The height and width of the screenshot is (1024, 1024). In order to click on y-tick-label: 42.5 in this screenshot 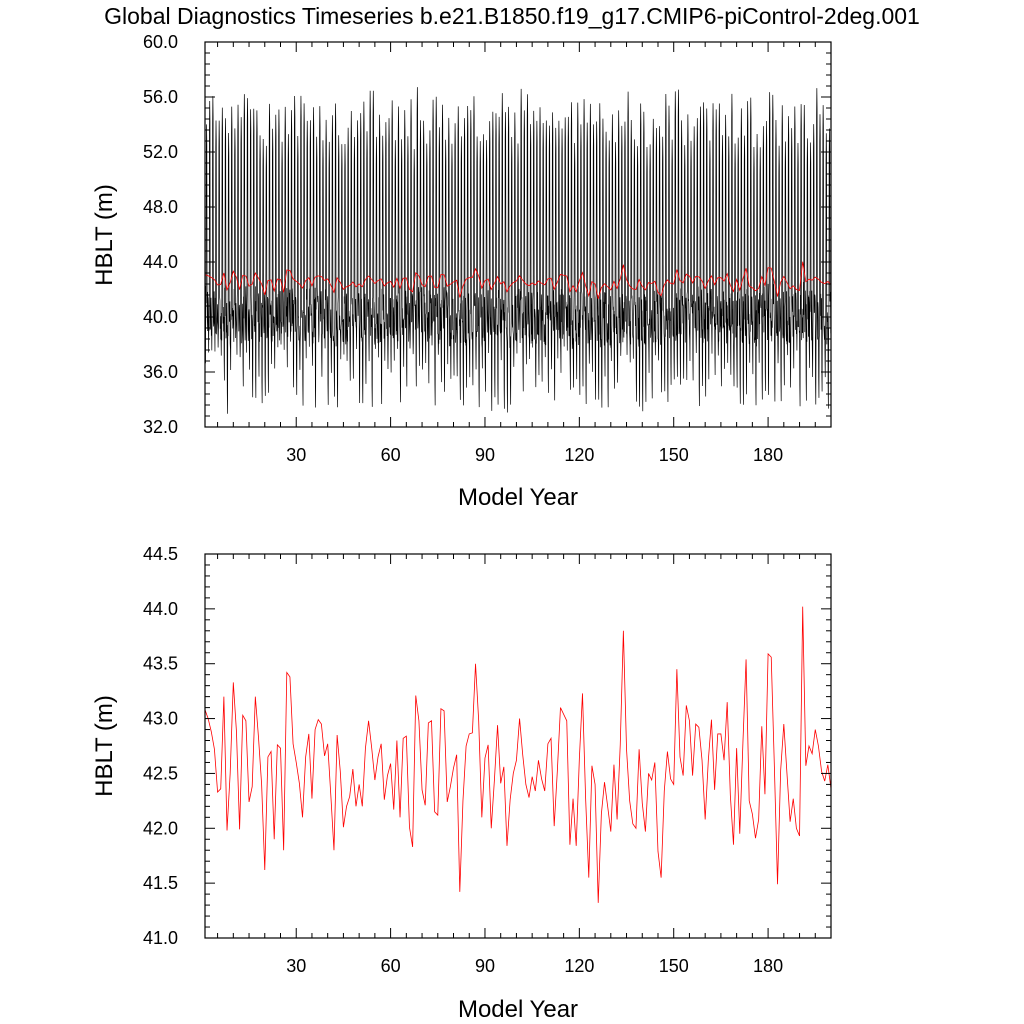, I will do `click(160, 773)`.